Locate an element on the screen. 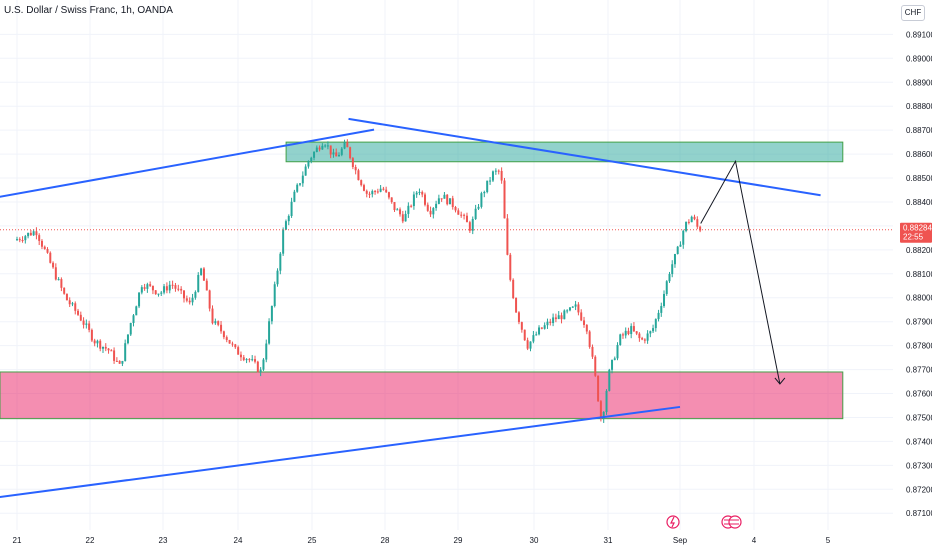 Image resolution: width=932 pixels, height=550 pixels. time-axis: 21 22 23 24 25 28 29 30 31 Sep 4 5 is located at coordinates (422, 540).